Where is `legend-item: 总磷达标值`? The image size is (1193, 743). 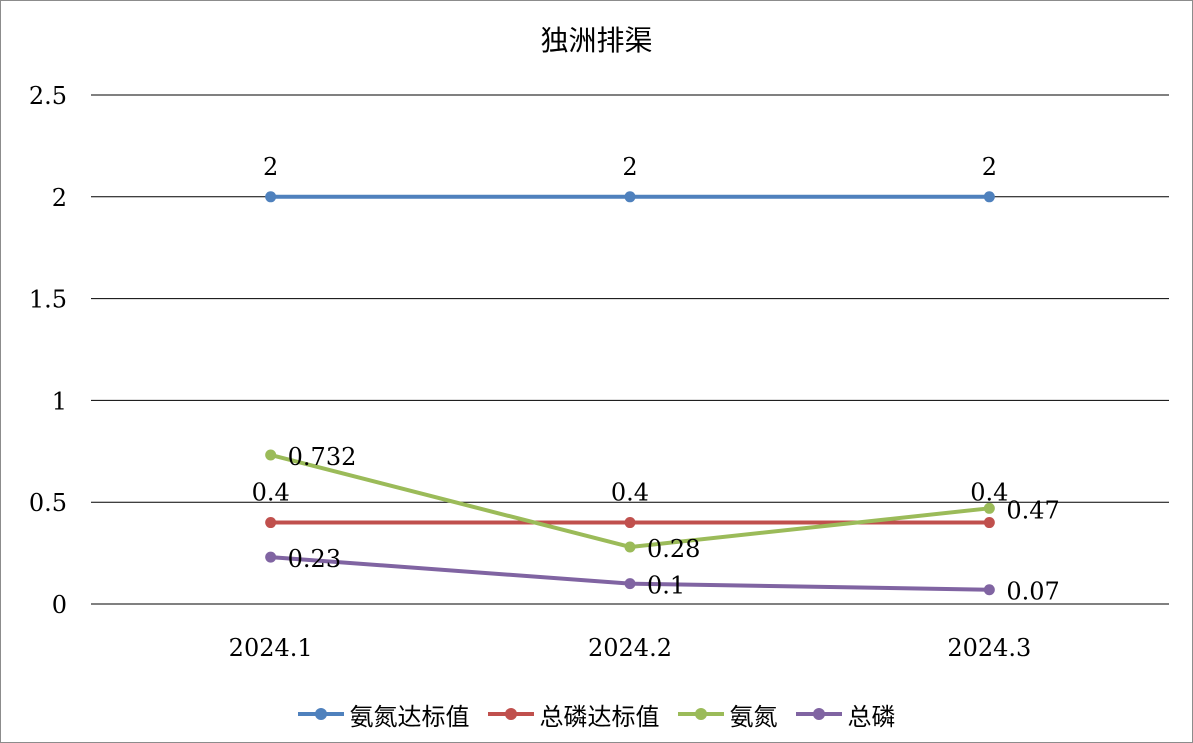 legend-item: 总磷达标值 is located at coordinates (573, 714).